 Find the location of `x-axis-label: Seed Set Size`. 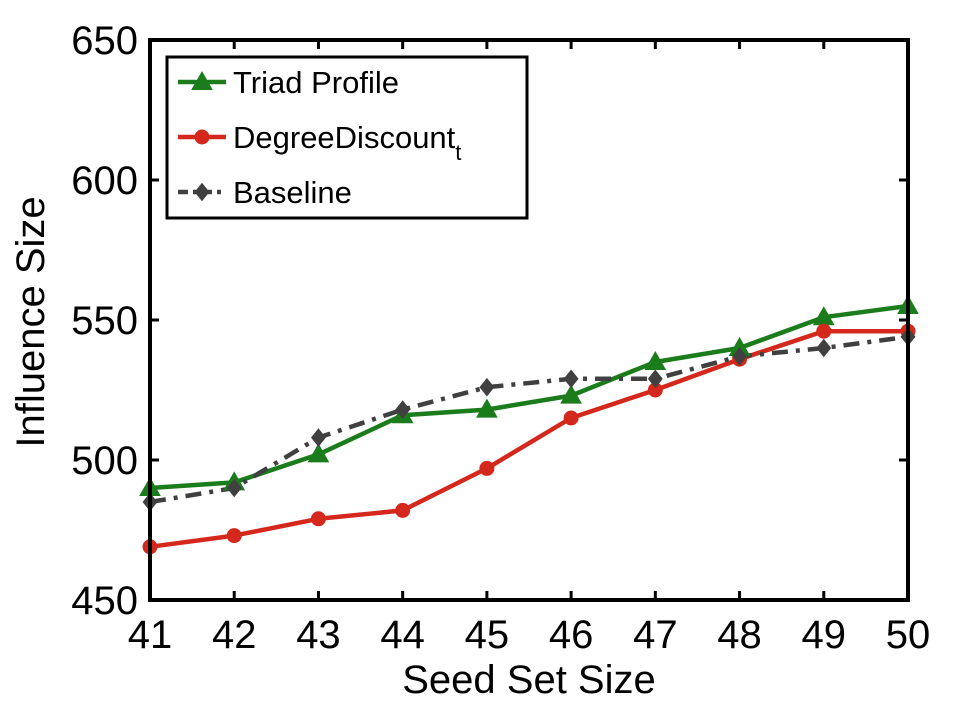

x-axis-label: Seed Set Size is located at coordinates (529, 680).